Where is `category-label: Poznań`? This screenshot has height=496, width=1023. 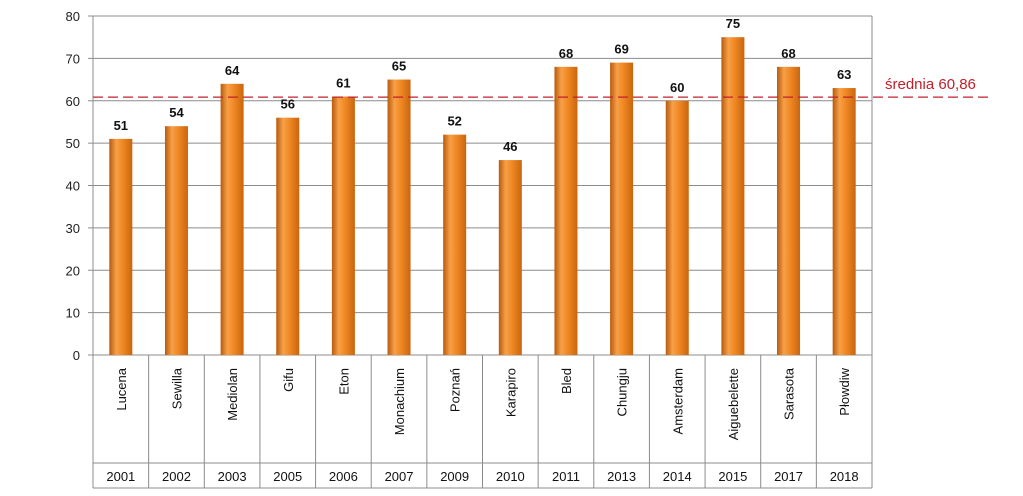
category-label: Poznań is located at coordinates (455, 390).